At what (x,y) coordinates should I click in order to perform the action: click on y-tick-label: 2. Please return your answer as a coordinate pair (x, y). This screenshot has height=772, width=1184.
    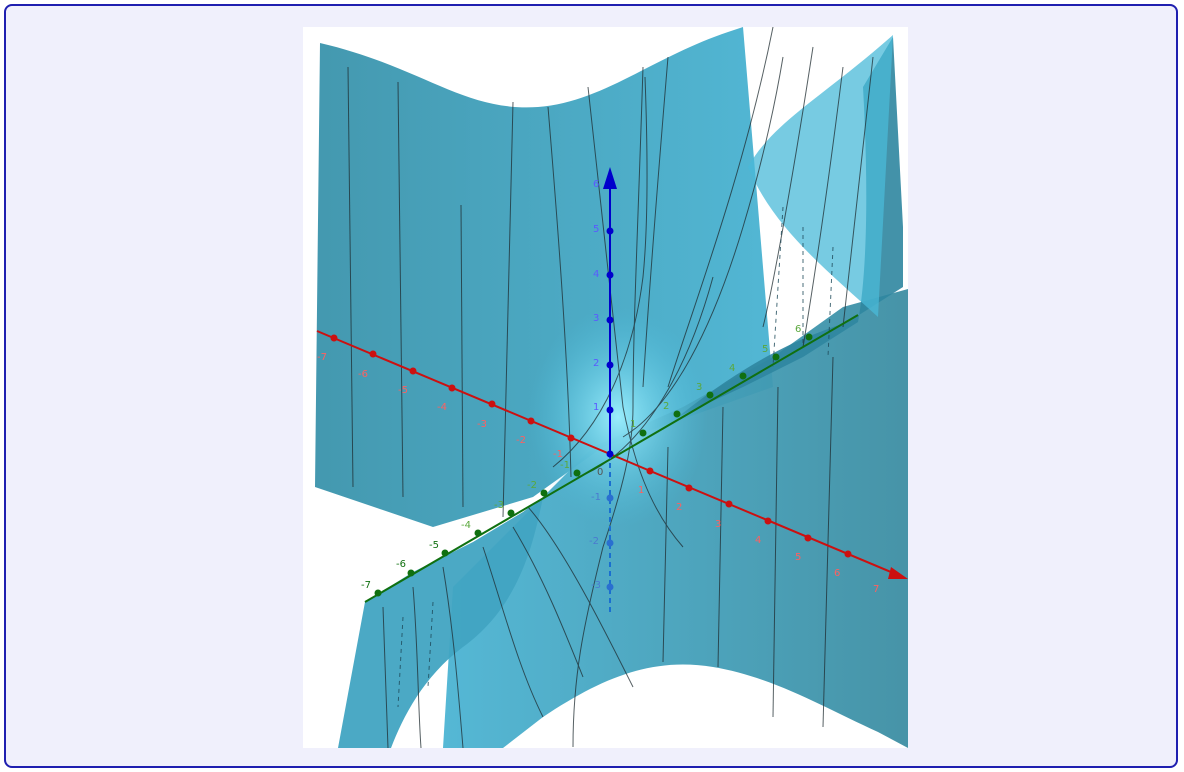
    Looking at the image, I should click on (666, 406).